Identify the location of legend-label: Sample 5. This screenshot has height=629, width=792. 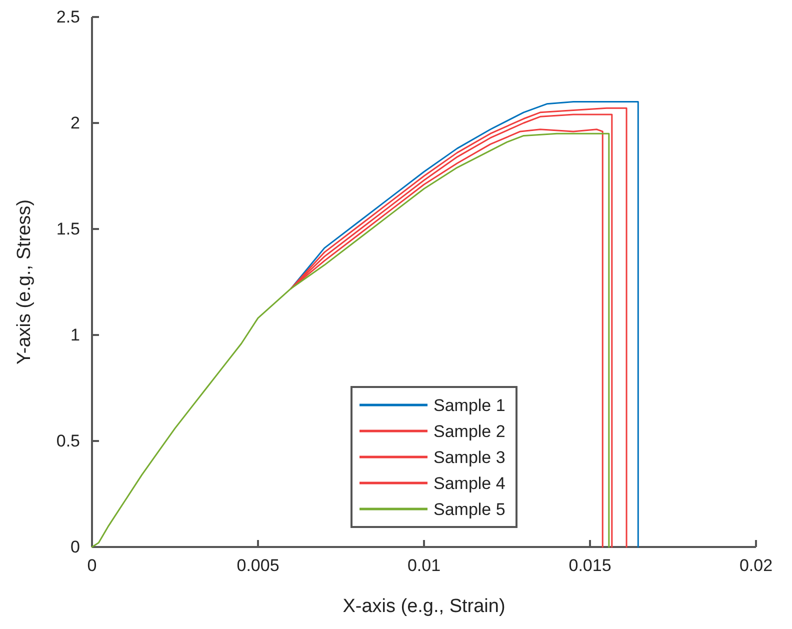
(470, 509).